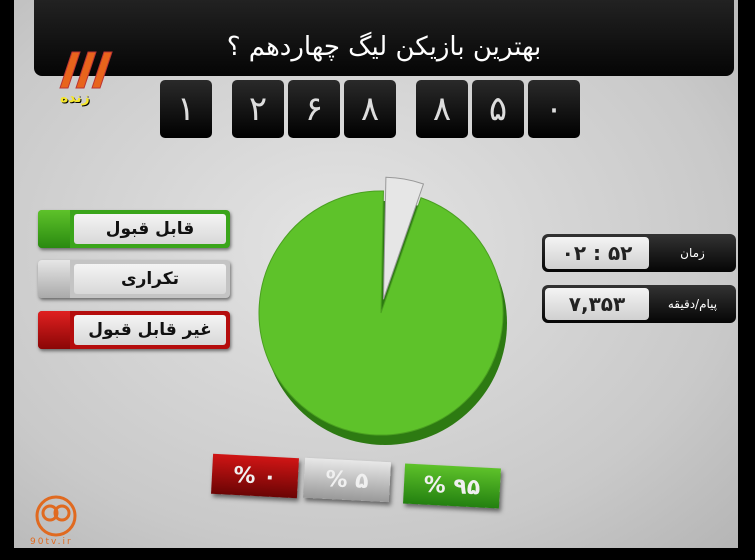 Image resolution: width=755 pixels, height=560 pixels. I want to click on counter-digit: ۵, so click(498, 109).